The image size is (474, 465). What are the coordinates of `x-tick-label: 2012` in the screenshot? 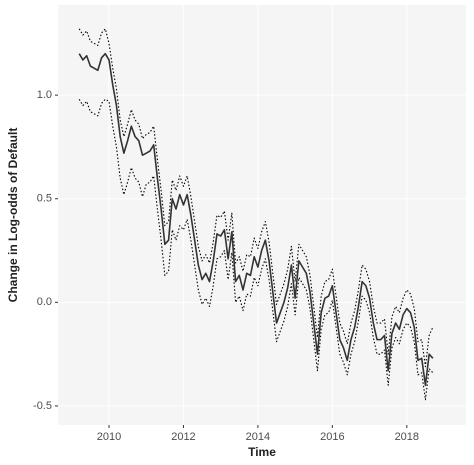 It's located at (183, 437).